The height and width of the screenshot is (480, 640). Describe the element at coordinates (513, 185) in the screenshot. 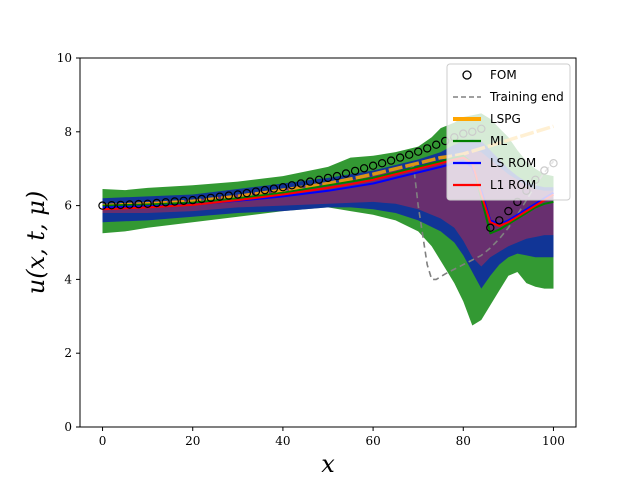

I see `legend-label: L1 ROM` at that location.